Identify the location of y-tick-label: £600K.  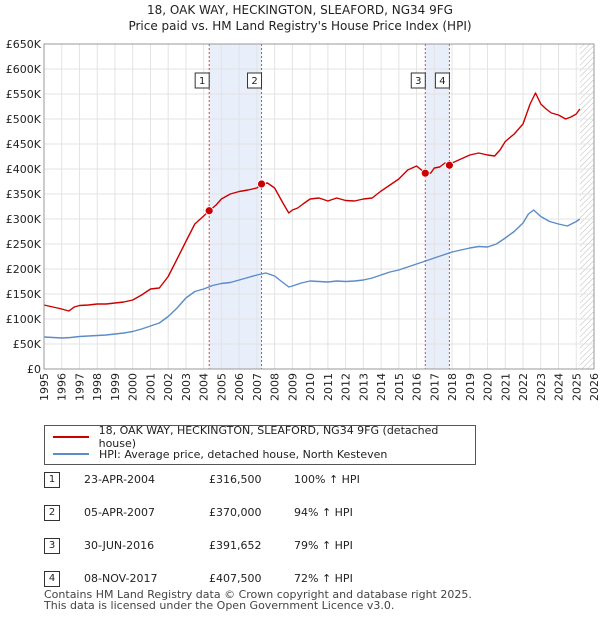
(24, 69).